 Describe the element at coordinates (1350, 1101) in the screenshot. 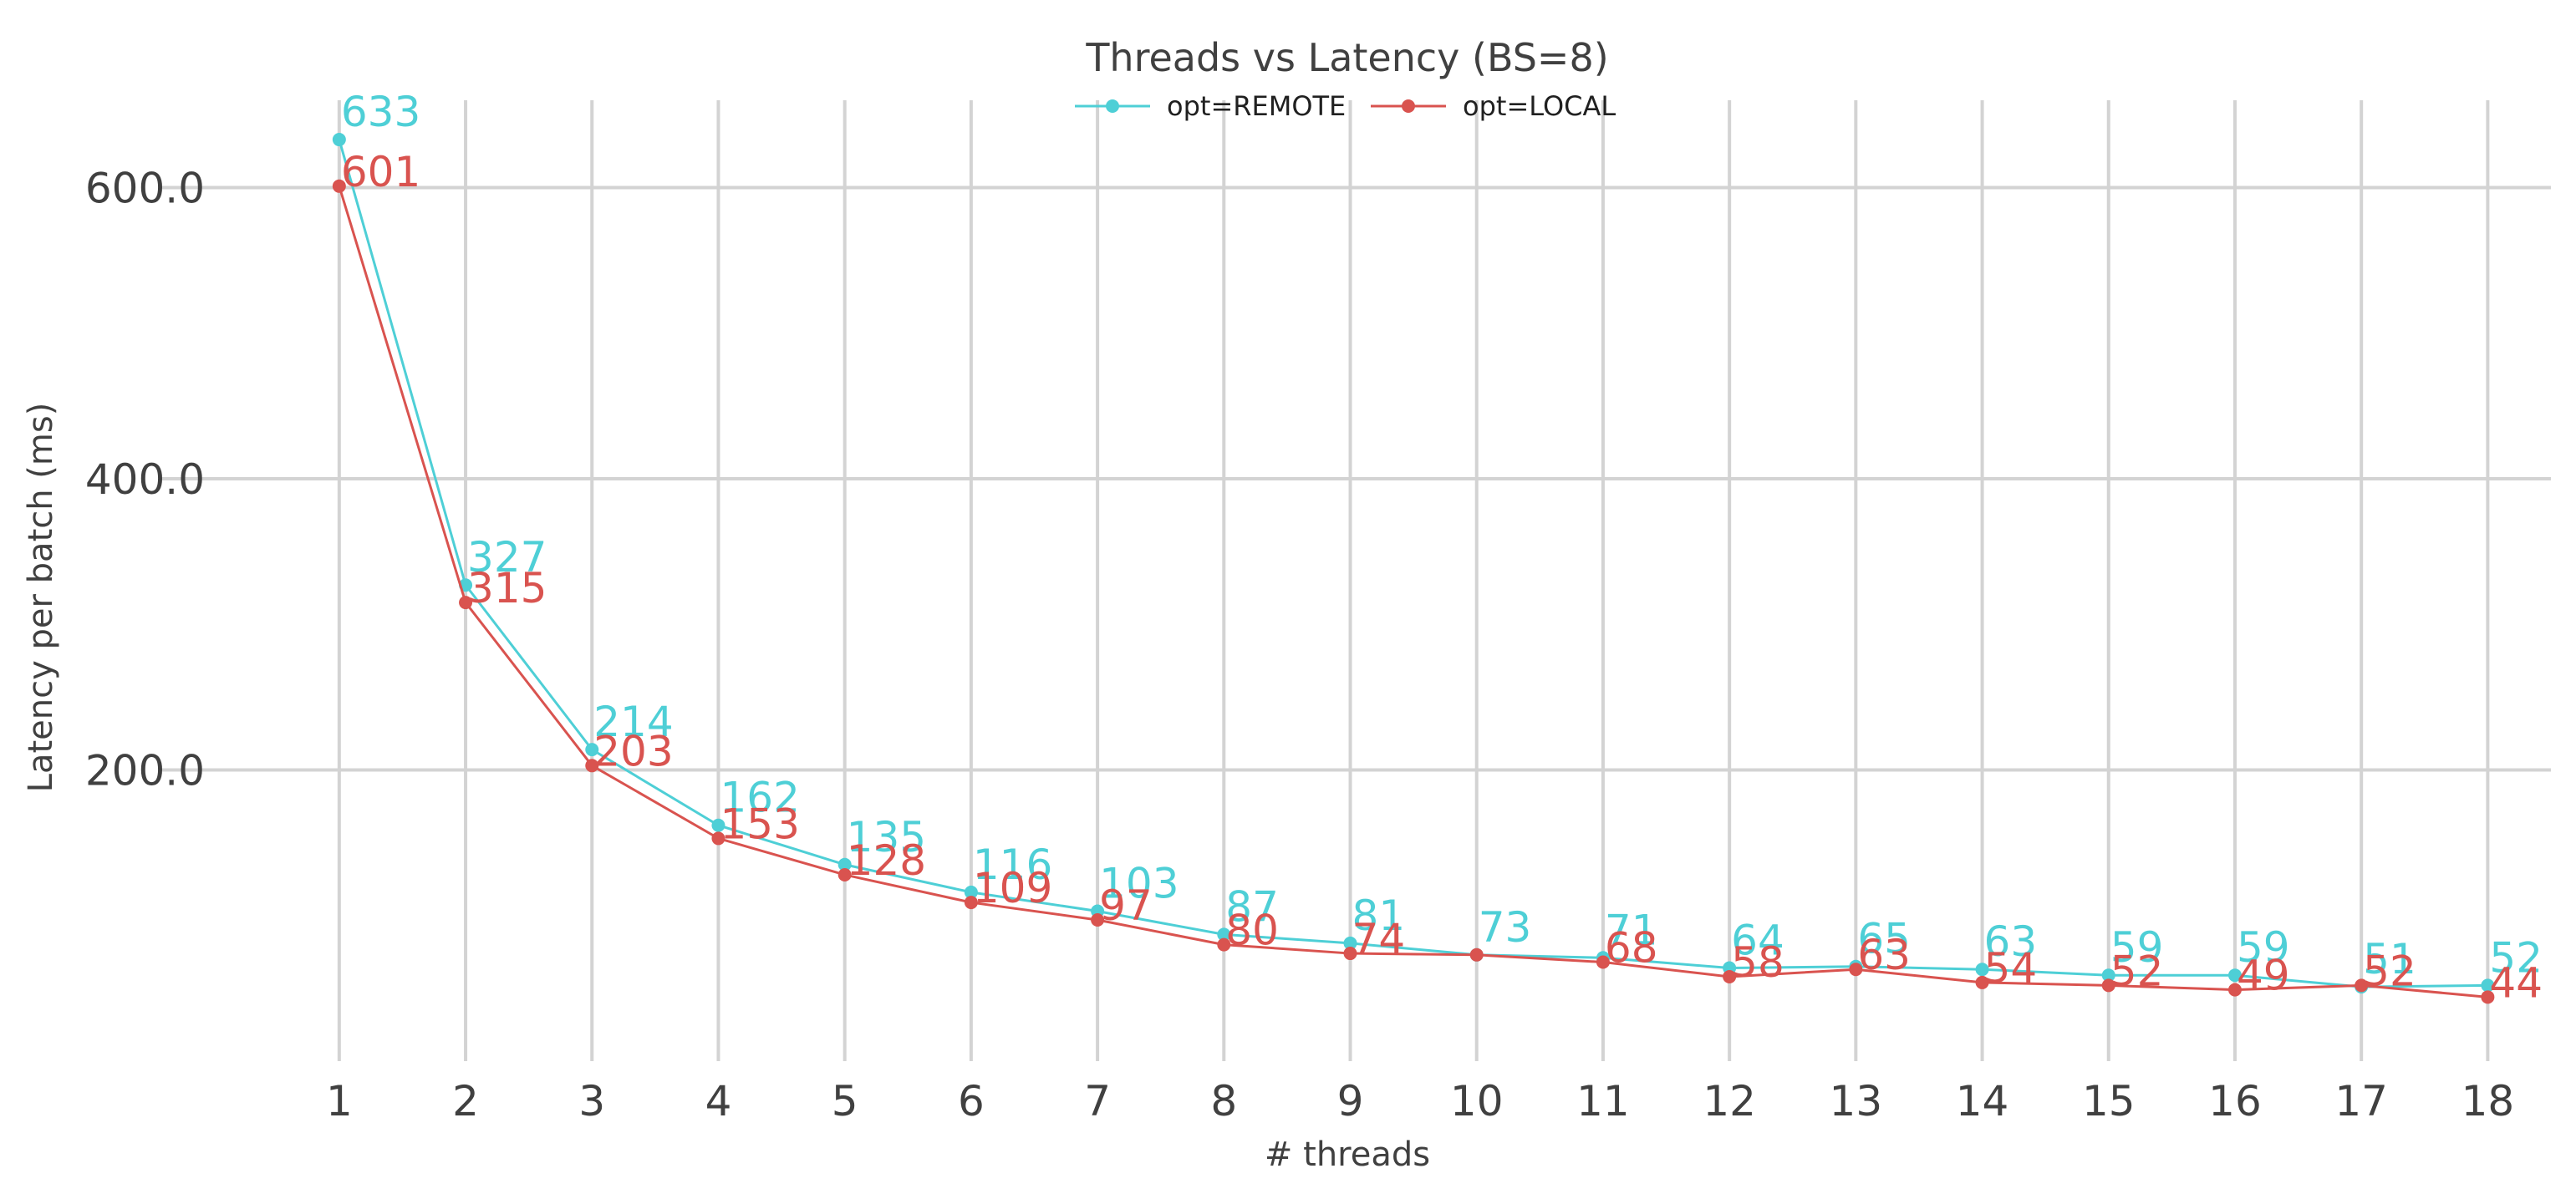

I see `x-tick-label: 9` at that location.